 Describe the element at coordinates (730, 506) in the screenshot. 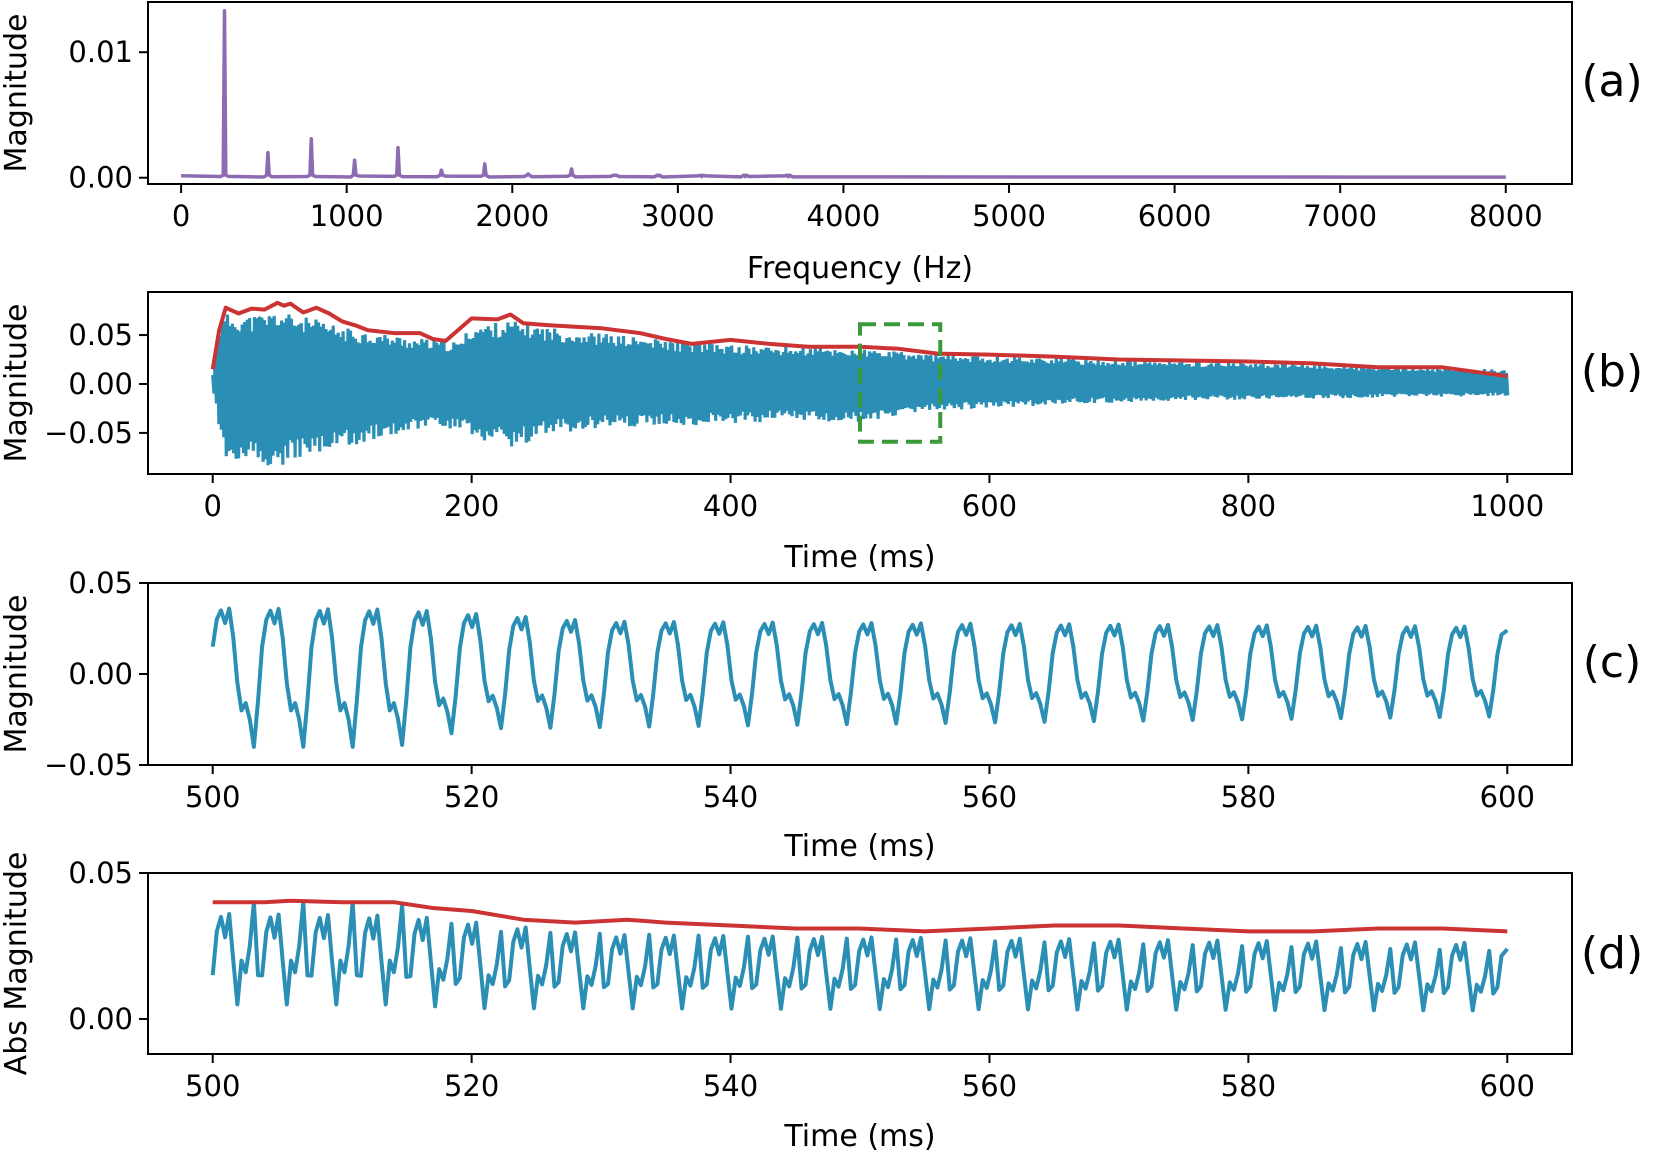

I see `x-tick-label: 400` at that location.